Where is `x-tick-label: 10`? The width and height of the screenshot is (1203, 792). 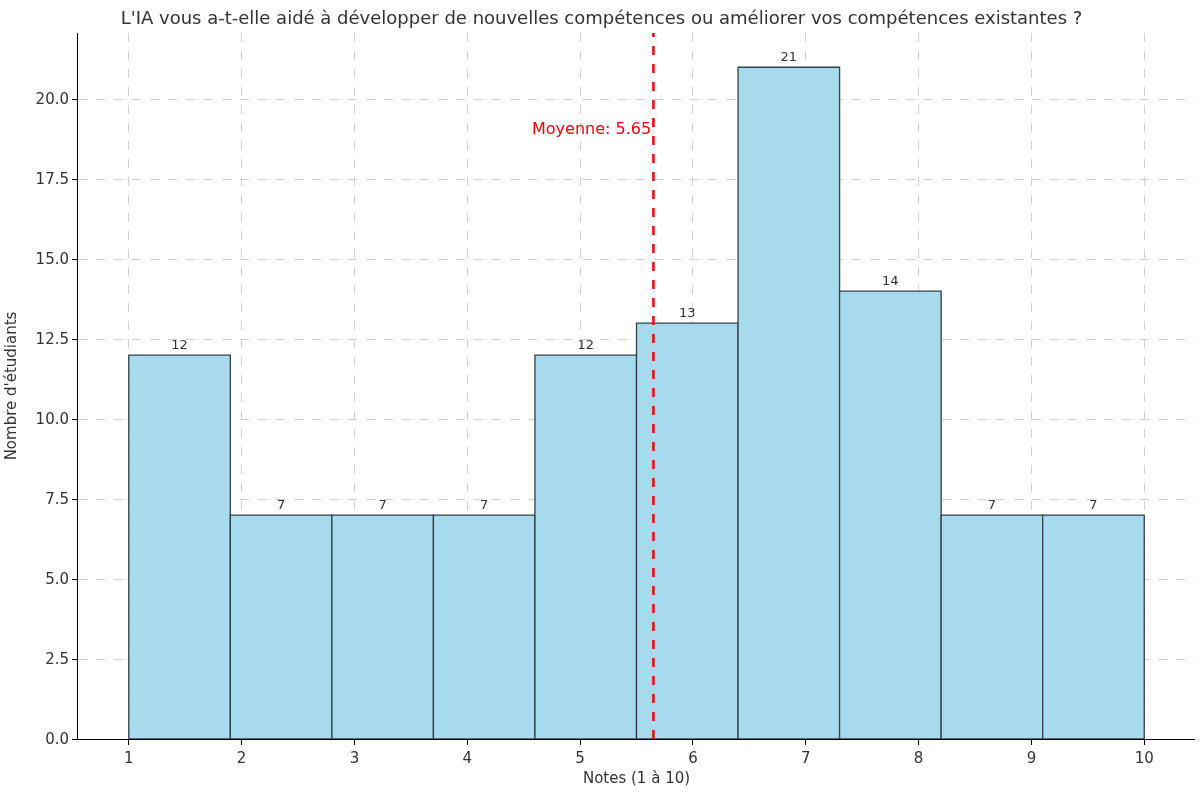 x-tick-label: 10 is located at coordinates (1144, 758).